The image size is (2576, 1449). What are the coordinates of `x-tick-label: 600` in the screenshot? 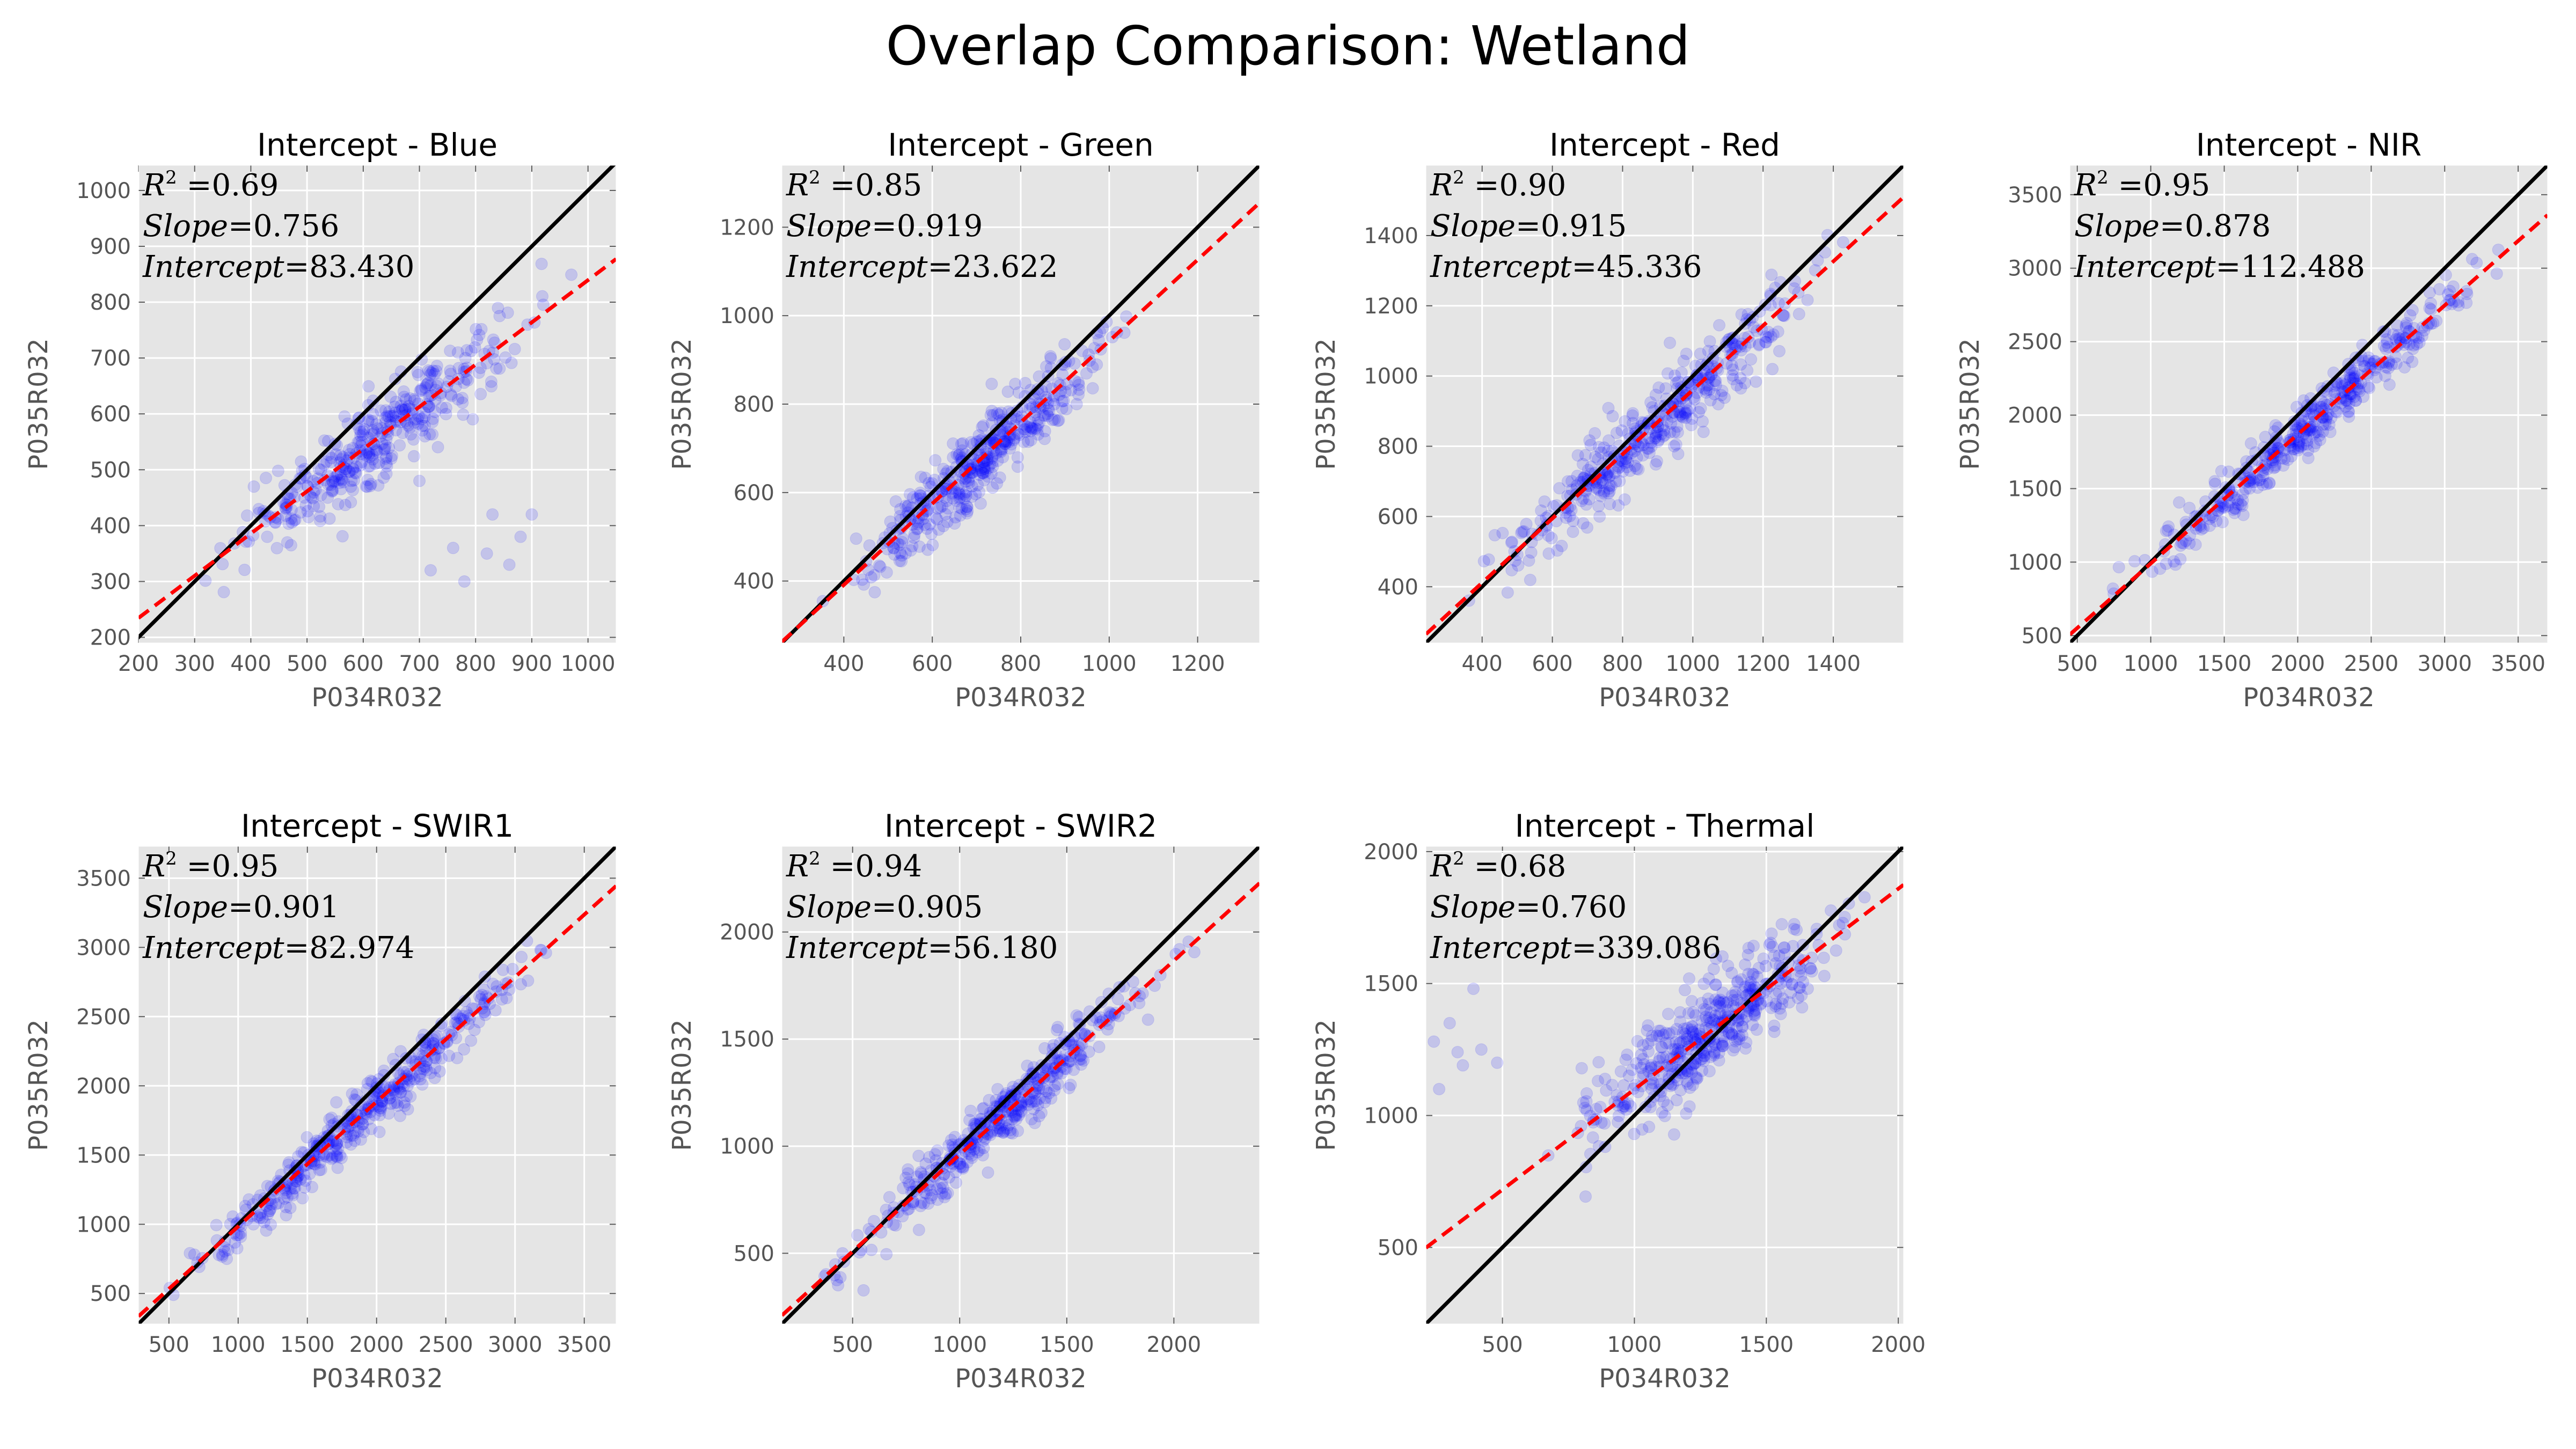 It's located at (1552, 664).